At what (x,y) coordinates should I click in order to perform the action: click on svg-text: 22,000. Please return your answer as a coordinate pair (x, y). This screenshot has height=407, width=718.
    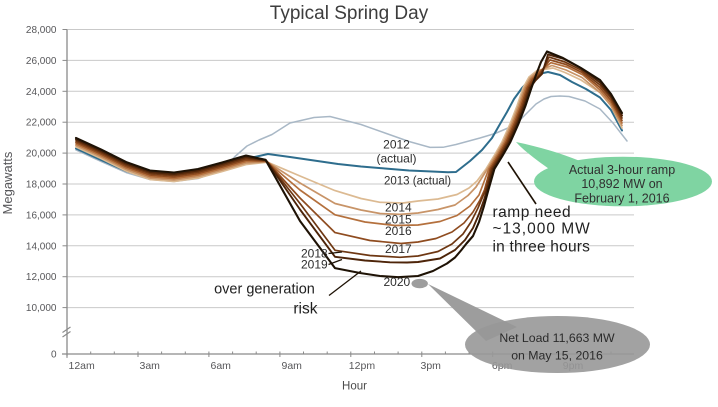
    Looking at the image, I should click on (41, 123).